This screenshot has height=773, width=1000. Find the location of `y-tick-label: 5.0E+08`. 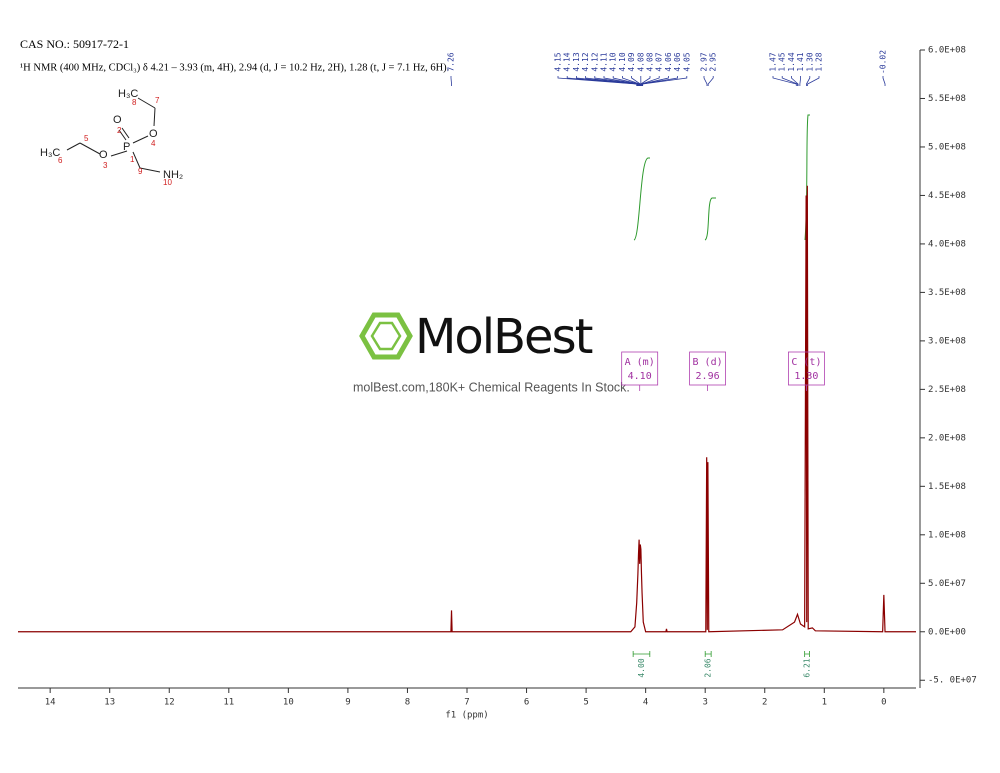

y-tick-label: 5.0E+08 is located at coordinates (947, 147).